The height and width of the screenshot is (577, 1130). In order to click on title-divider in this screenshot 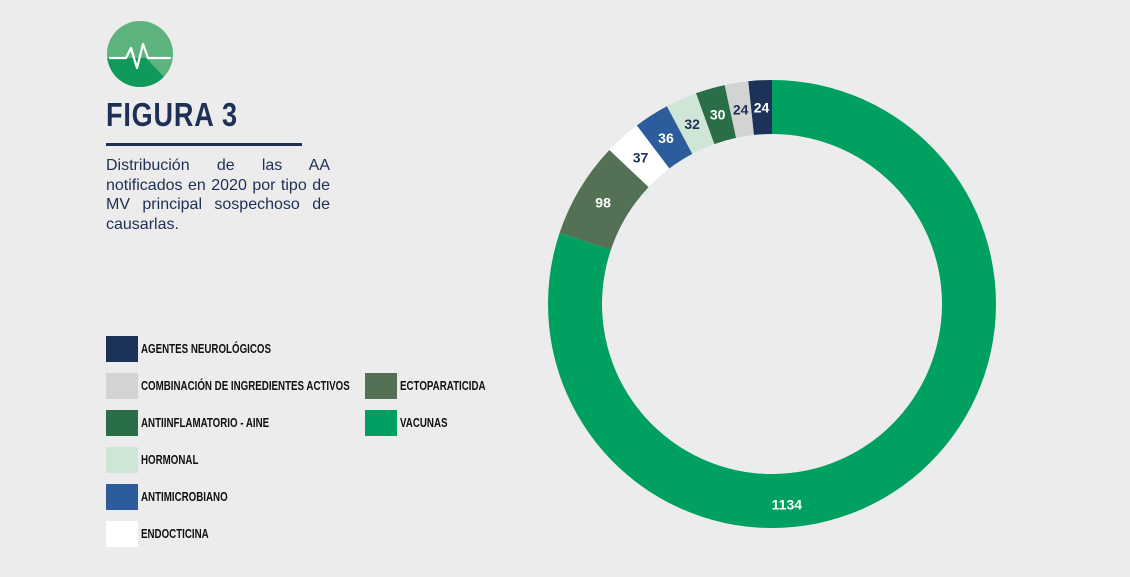, I will do `click(204, 144)`.